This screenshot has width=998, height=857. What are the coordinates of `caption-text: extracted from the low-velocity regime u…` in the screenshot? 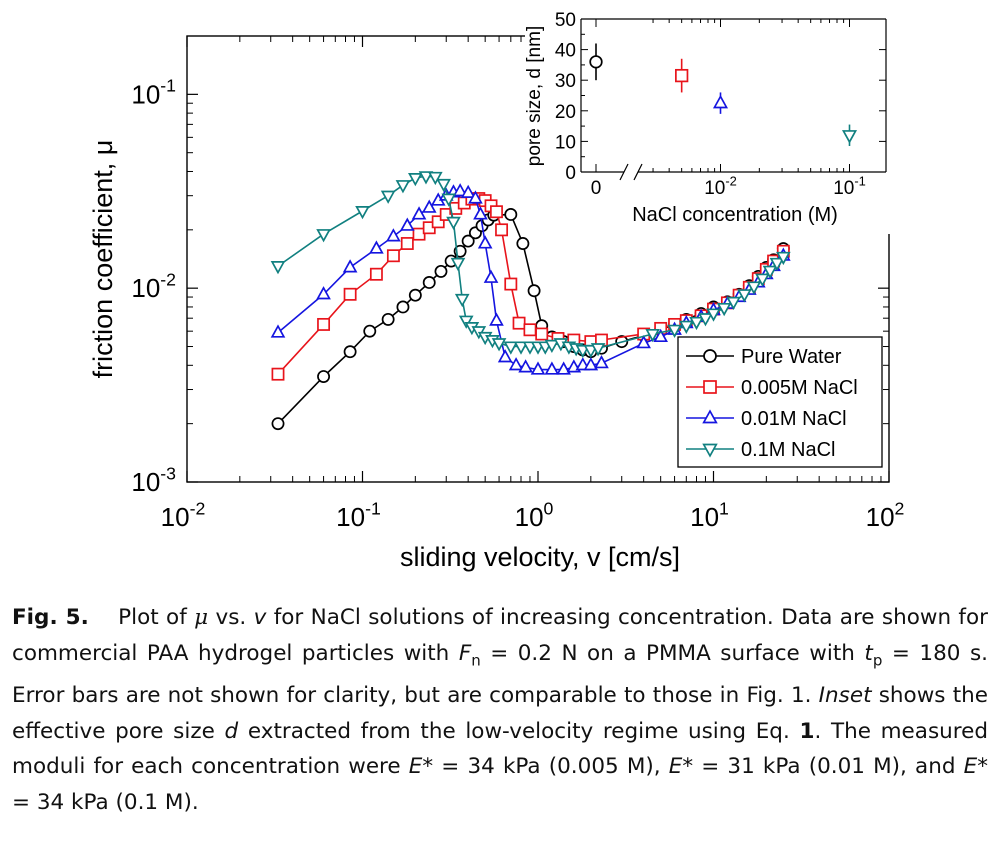 It's located at (519, 731).